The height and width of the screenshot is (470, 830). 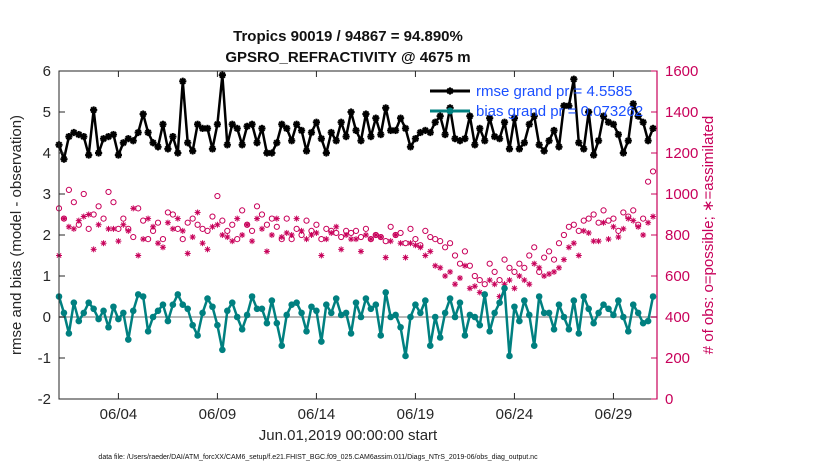 I want to click on legend-bias-label: bias grand pr = 0.073262, so click(x=559, y=111).